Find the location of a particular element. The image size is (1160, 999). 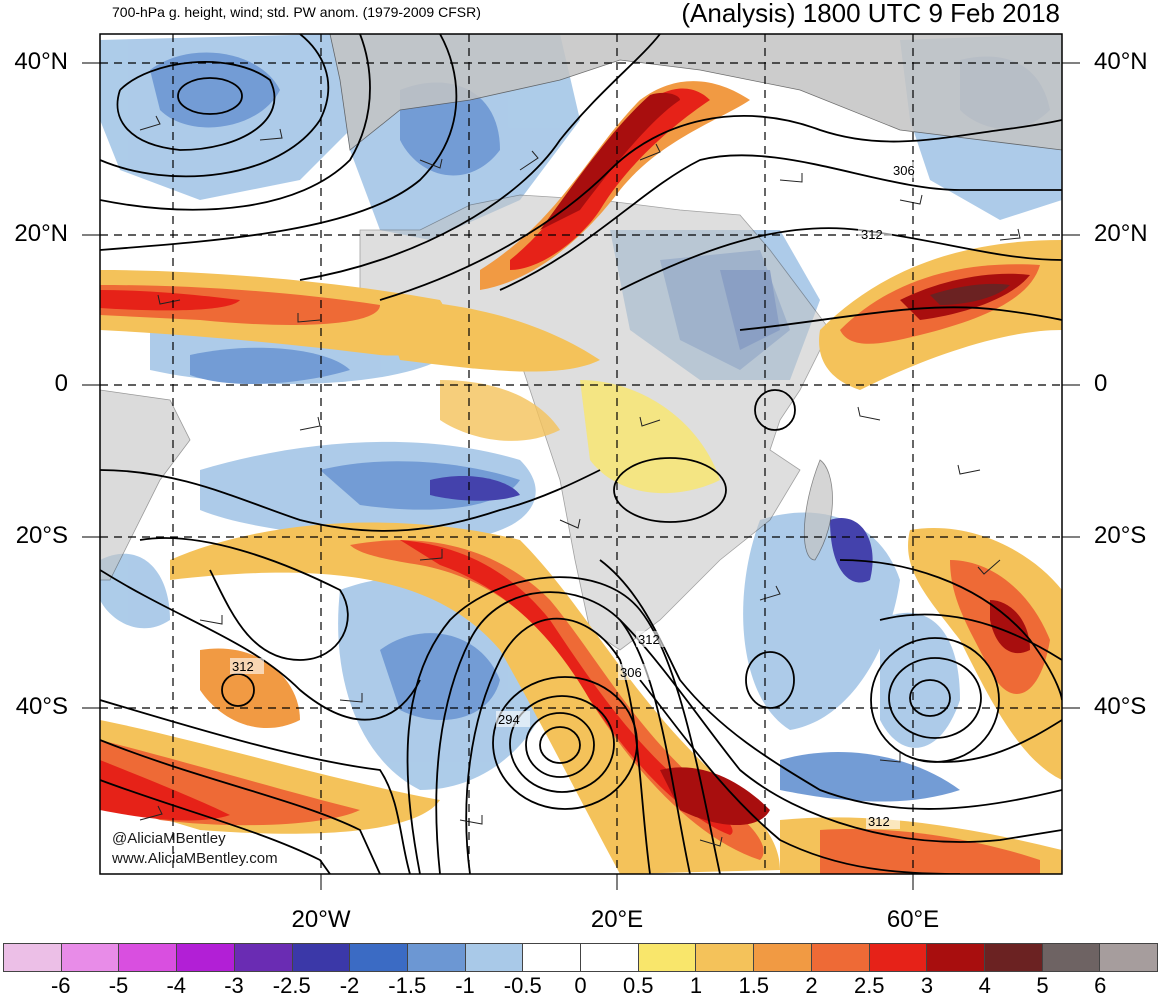

contour-label: 294 is located at coordinates (509, 719).